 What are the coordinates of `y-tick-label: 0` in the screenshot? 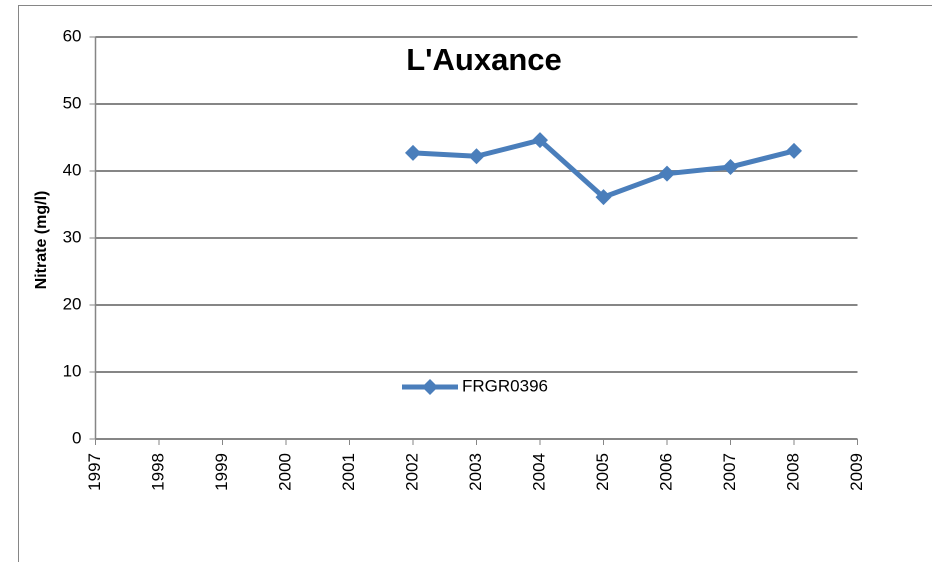 It's located at (76, 437).